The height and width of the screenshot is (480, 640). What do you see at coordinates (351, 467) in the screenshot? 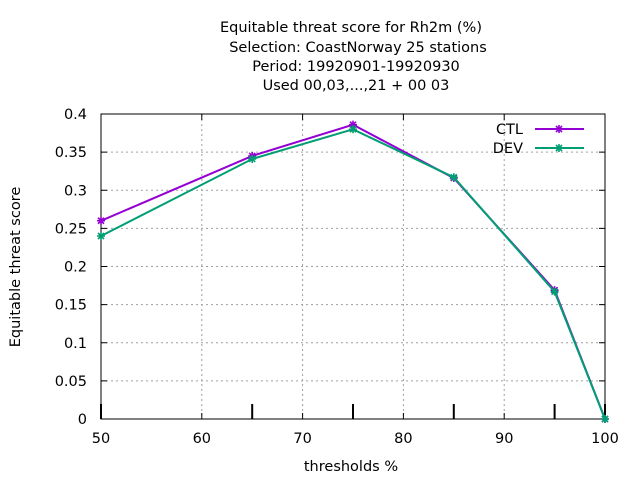
I see `x-axis-label: thresholds %` at bounding box center [351, 467].